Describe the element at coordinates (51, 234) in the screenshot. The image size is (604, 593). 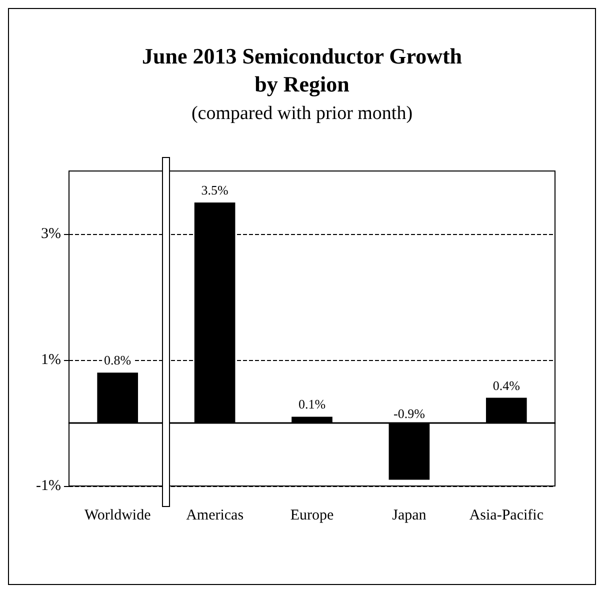
I see `y-tick-label: 3%` at that location.